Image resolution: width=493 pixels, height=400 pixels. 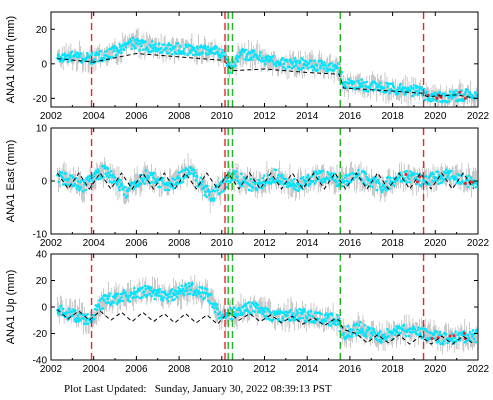 What do you see at coordinates (40, 99) in the screenshot?
I see `y-tick-label: -20` at bounding box center [40, 99].